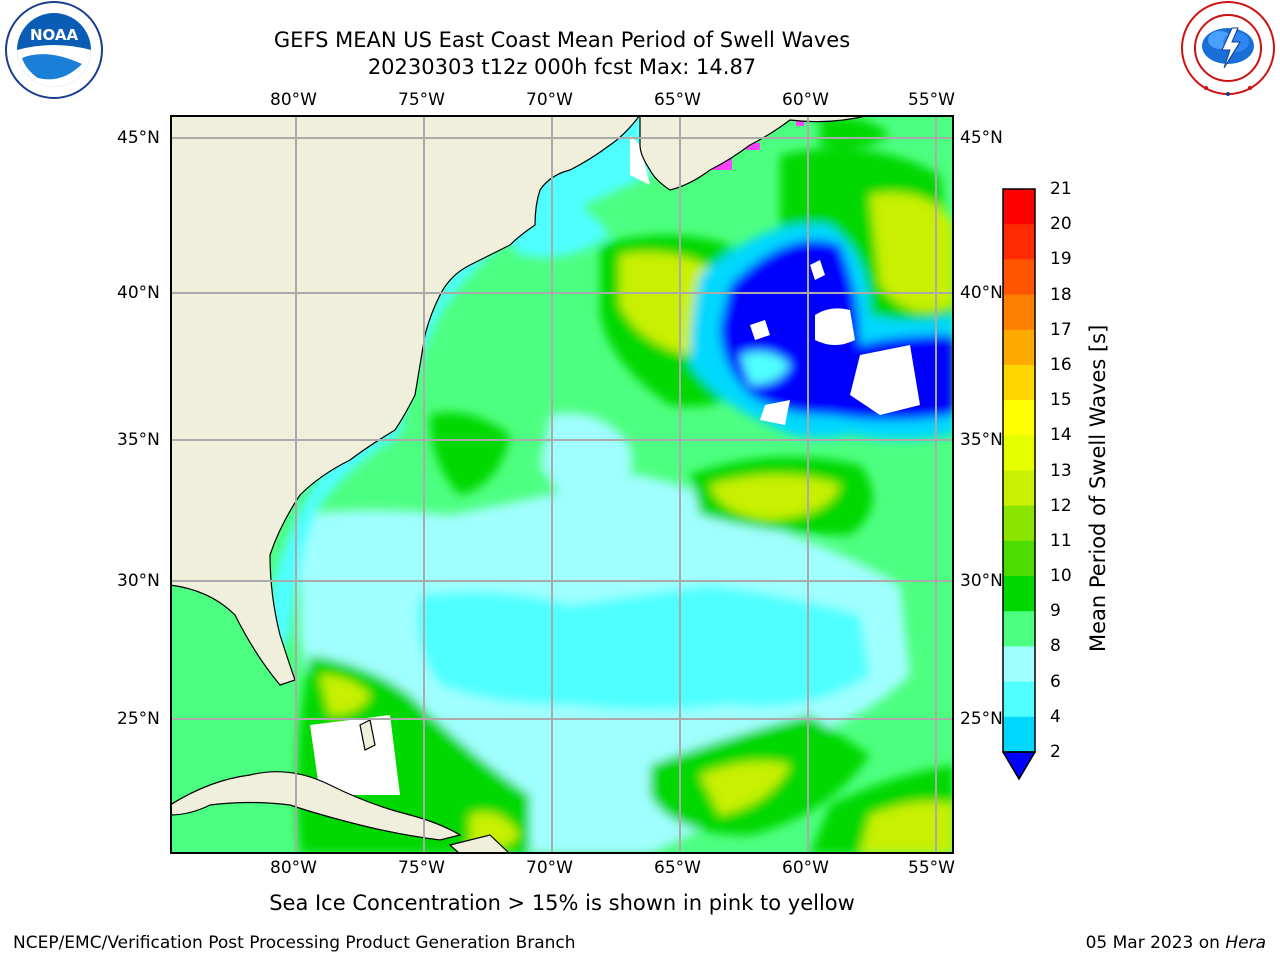 This screenshot has width=1280, height=960. I want to click on hispaniola-land, so click(479, 844).